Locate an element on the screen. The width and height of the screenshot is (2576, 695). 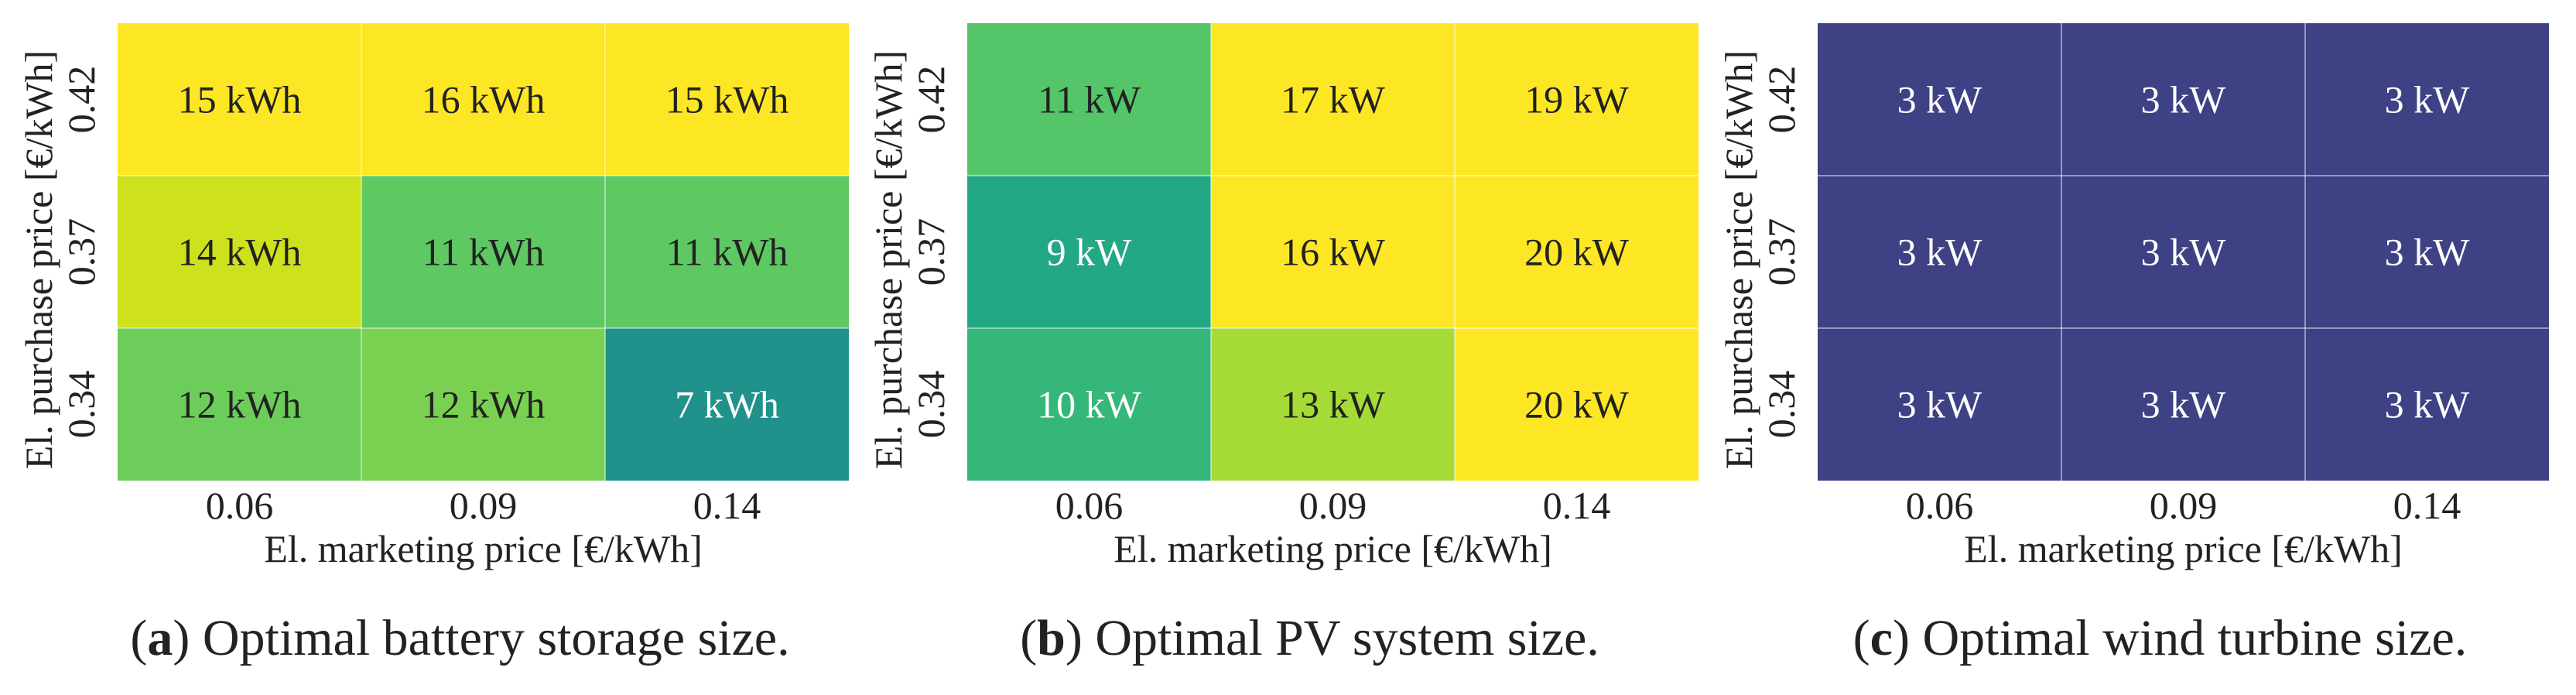
caption-text: Optimal PV system size. is located at coordinates (1341, 638).